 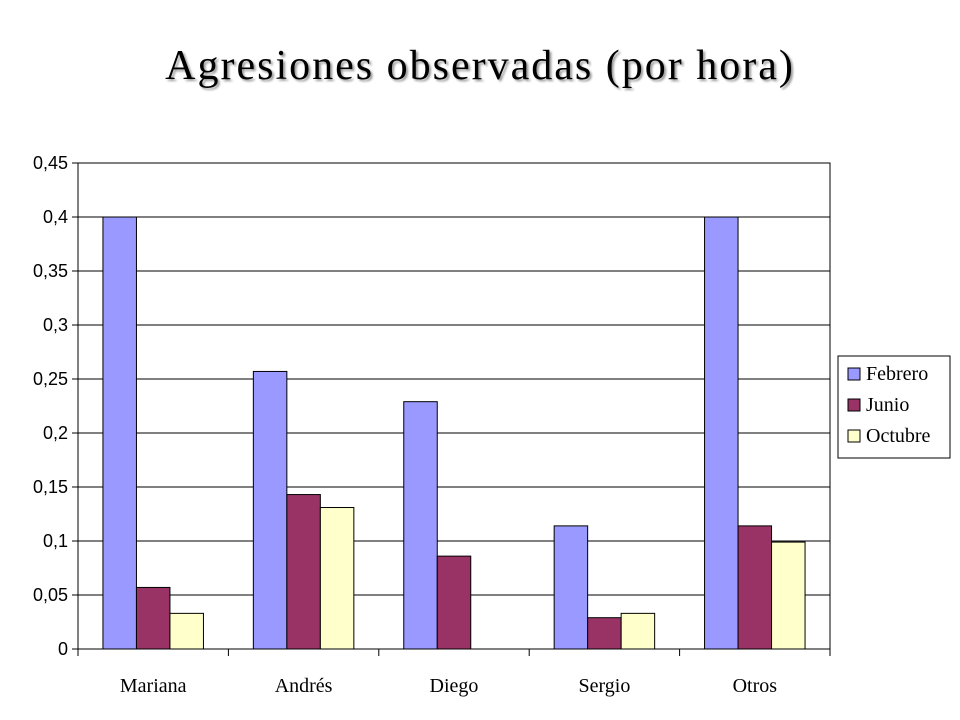 I want to click on y-tick-label: 0,25, so click(x=50, y=379).